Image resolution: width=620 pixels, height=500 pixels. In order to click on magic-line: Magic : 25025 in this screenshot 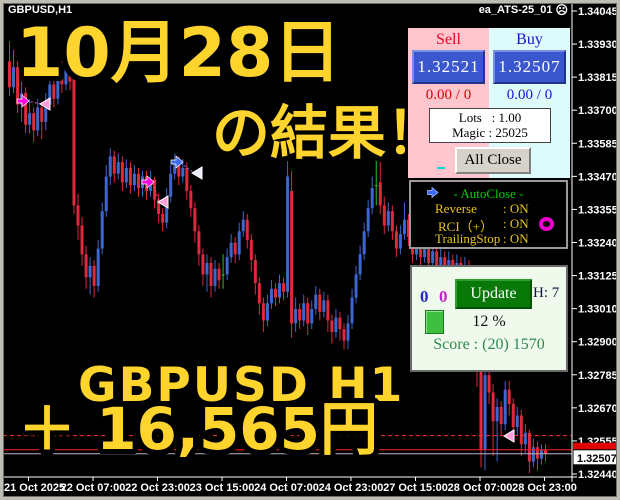, I will do `click(490, 132)`.